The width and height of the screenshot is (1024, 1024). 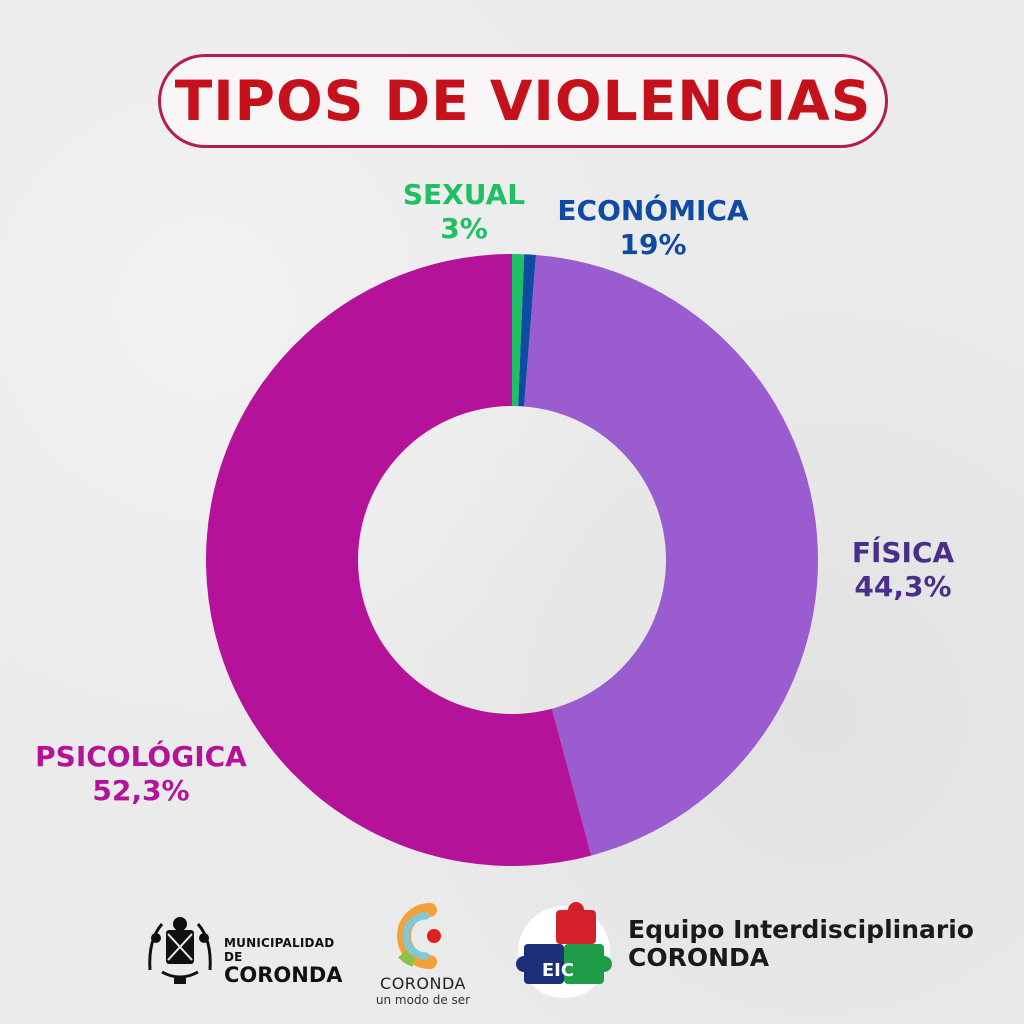 I want to click on eic-logo: EIC, so click(x=567, y=950).